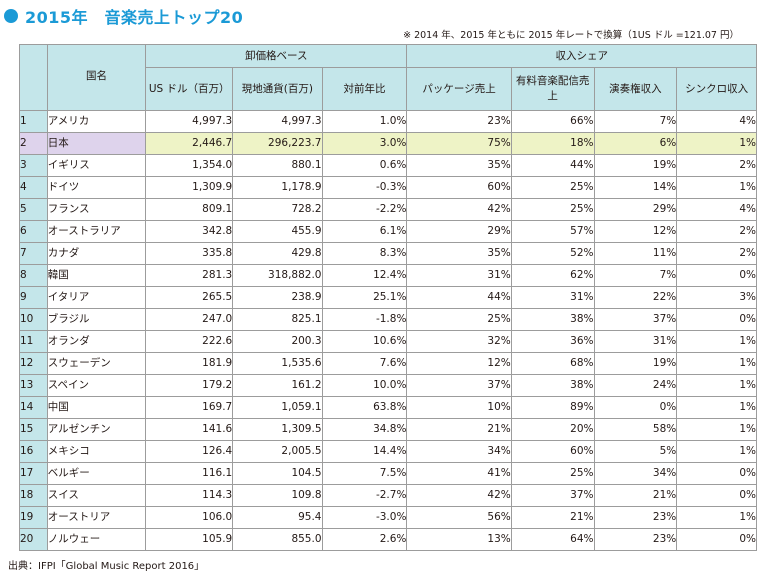  I want to click on local-currency-cell: 200.3, so click(277, 341).